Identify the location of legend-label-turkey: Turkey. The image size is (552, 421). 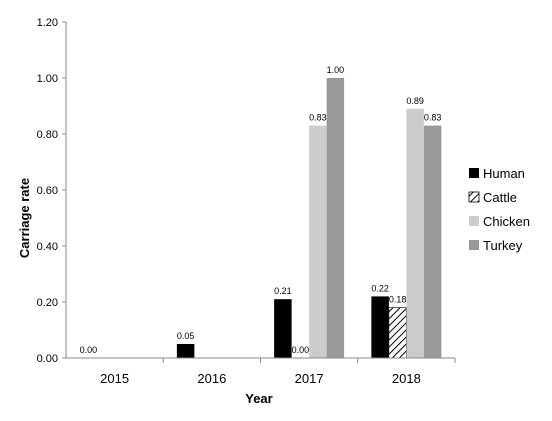
(503, 245).